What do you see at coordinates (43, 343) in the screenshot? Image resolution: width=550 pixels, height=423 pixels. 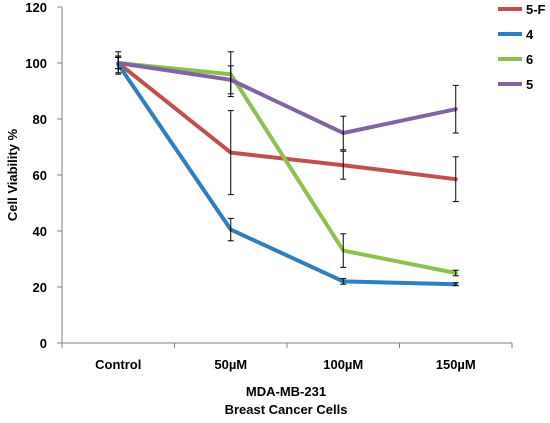 I see `y-tick-label: 0` at bounding box center [43, 343].